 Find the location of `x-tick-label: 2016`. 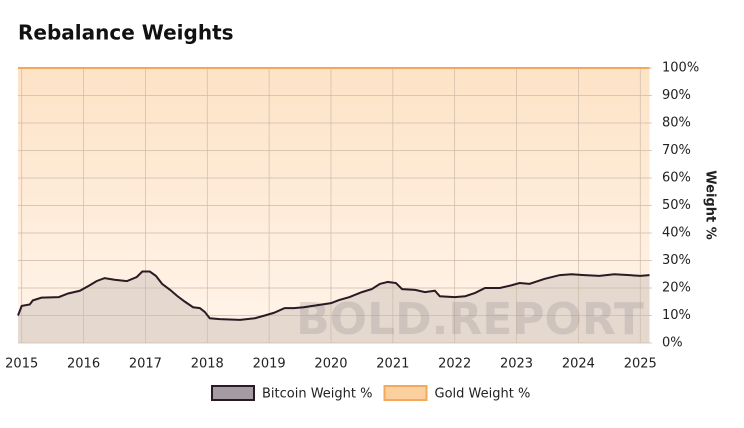

x-tick-label: 2016 is located at coordinates (83, 364).